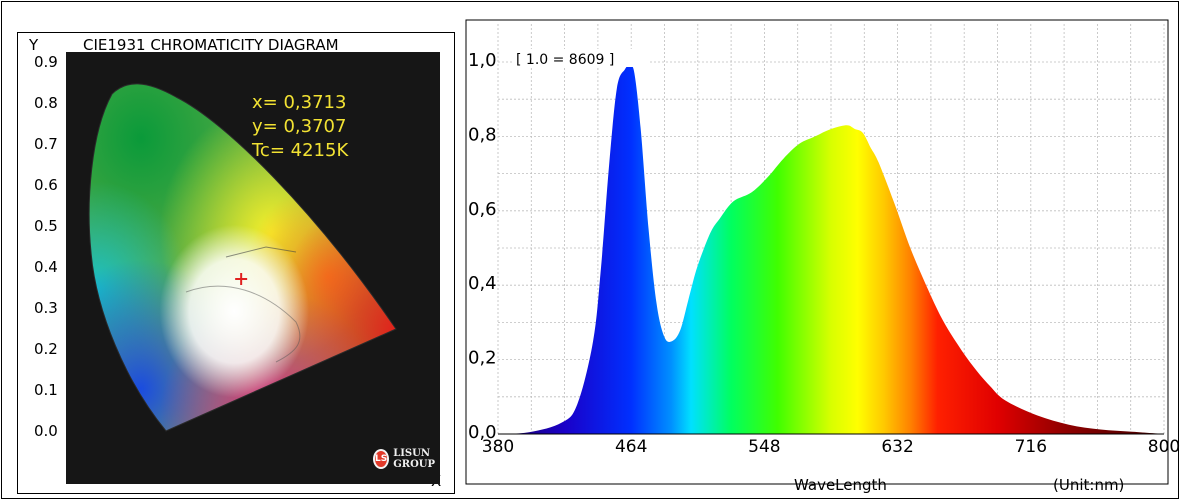  What do you see at coordinates (211, 45) in the screenshot?
I see `cie-title: CIE1931 CHROMATICITY DIAGRAM` at bounding box center [211, 45].